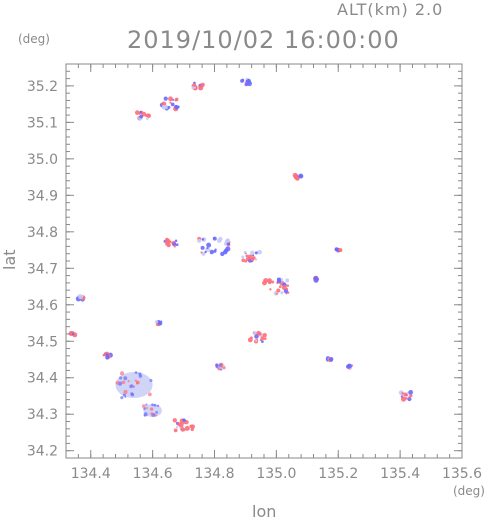 The width and height of the screenshot is (491, 521). I want to click on y-tick-label: 35.0, so click(42, 160).